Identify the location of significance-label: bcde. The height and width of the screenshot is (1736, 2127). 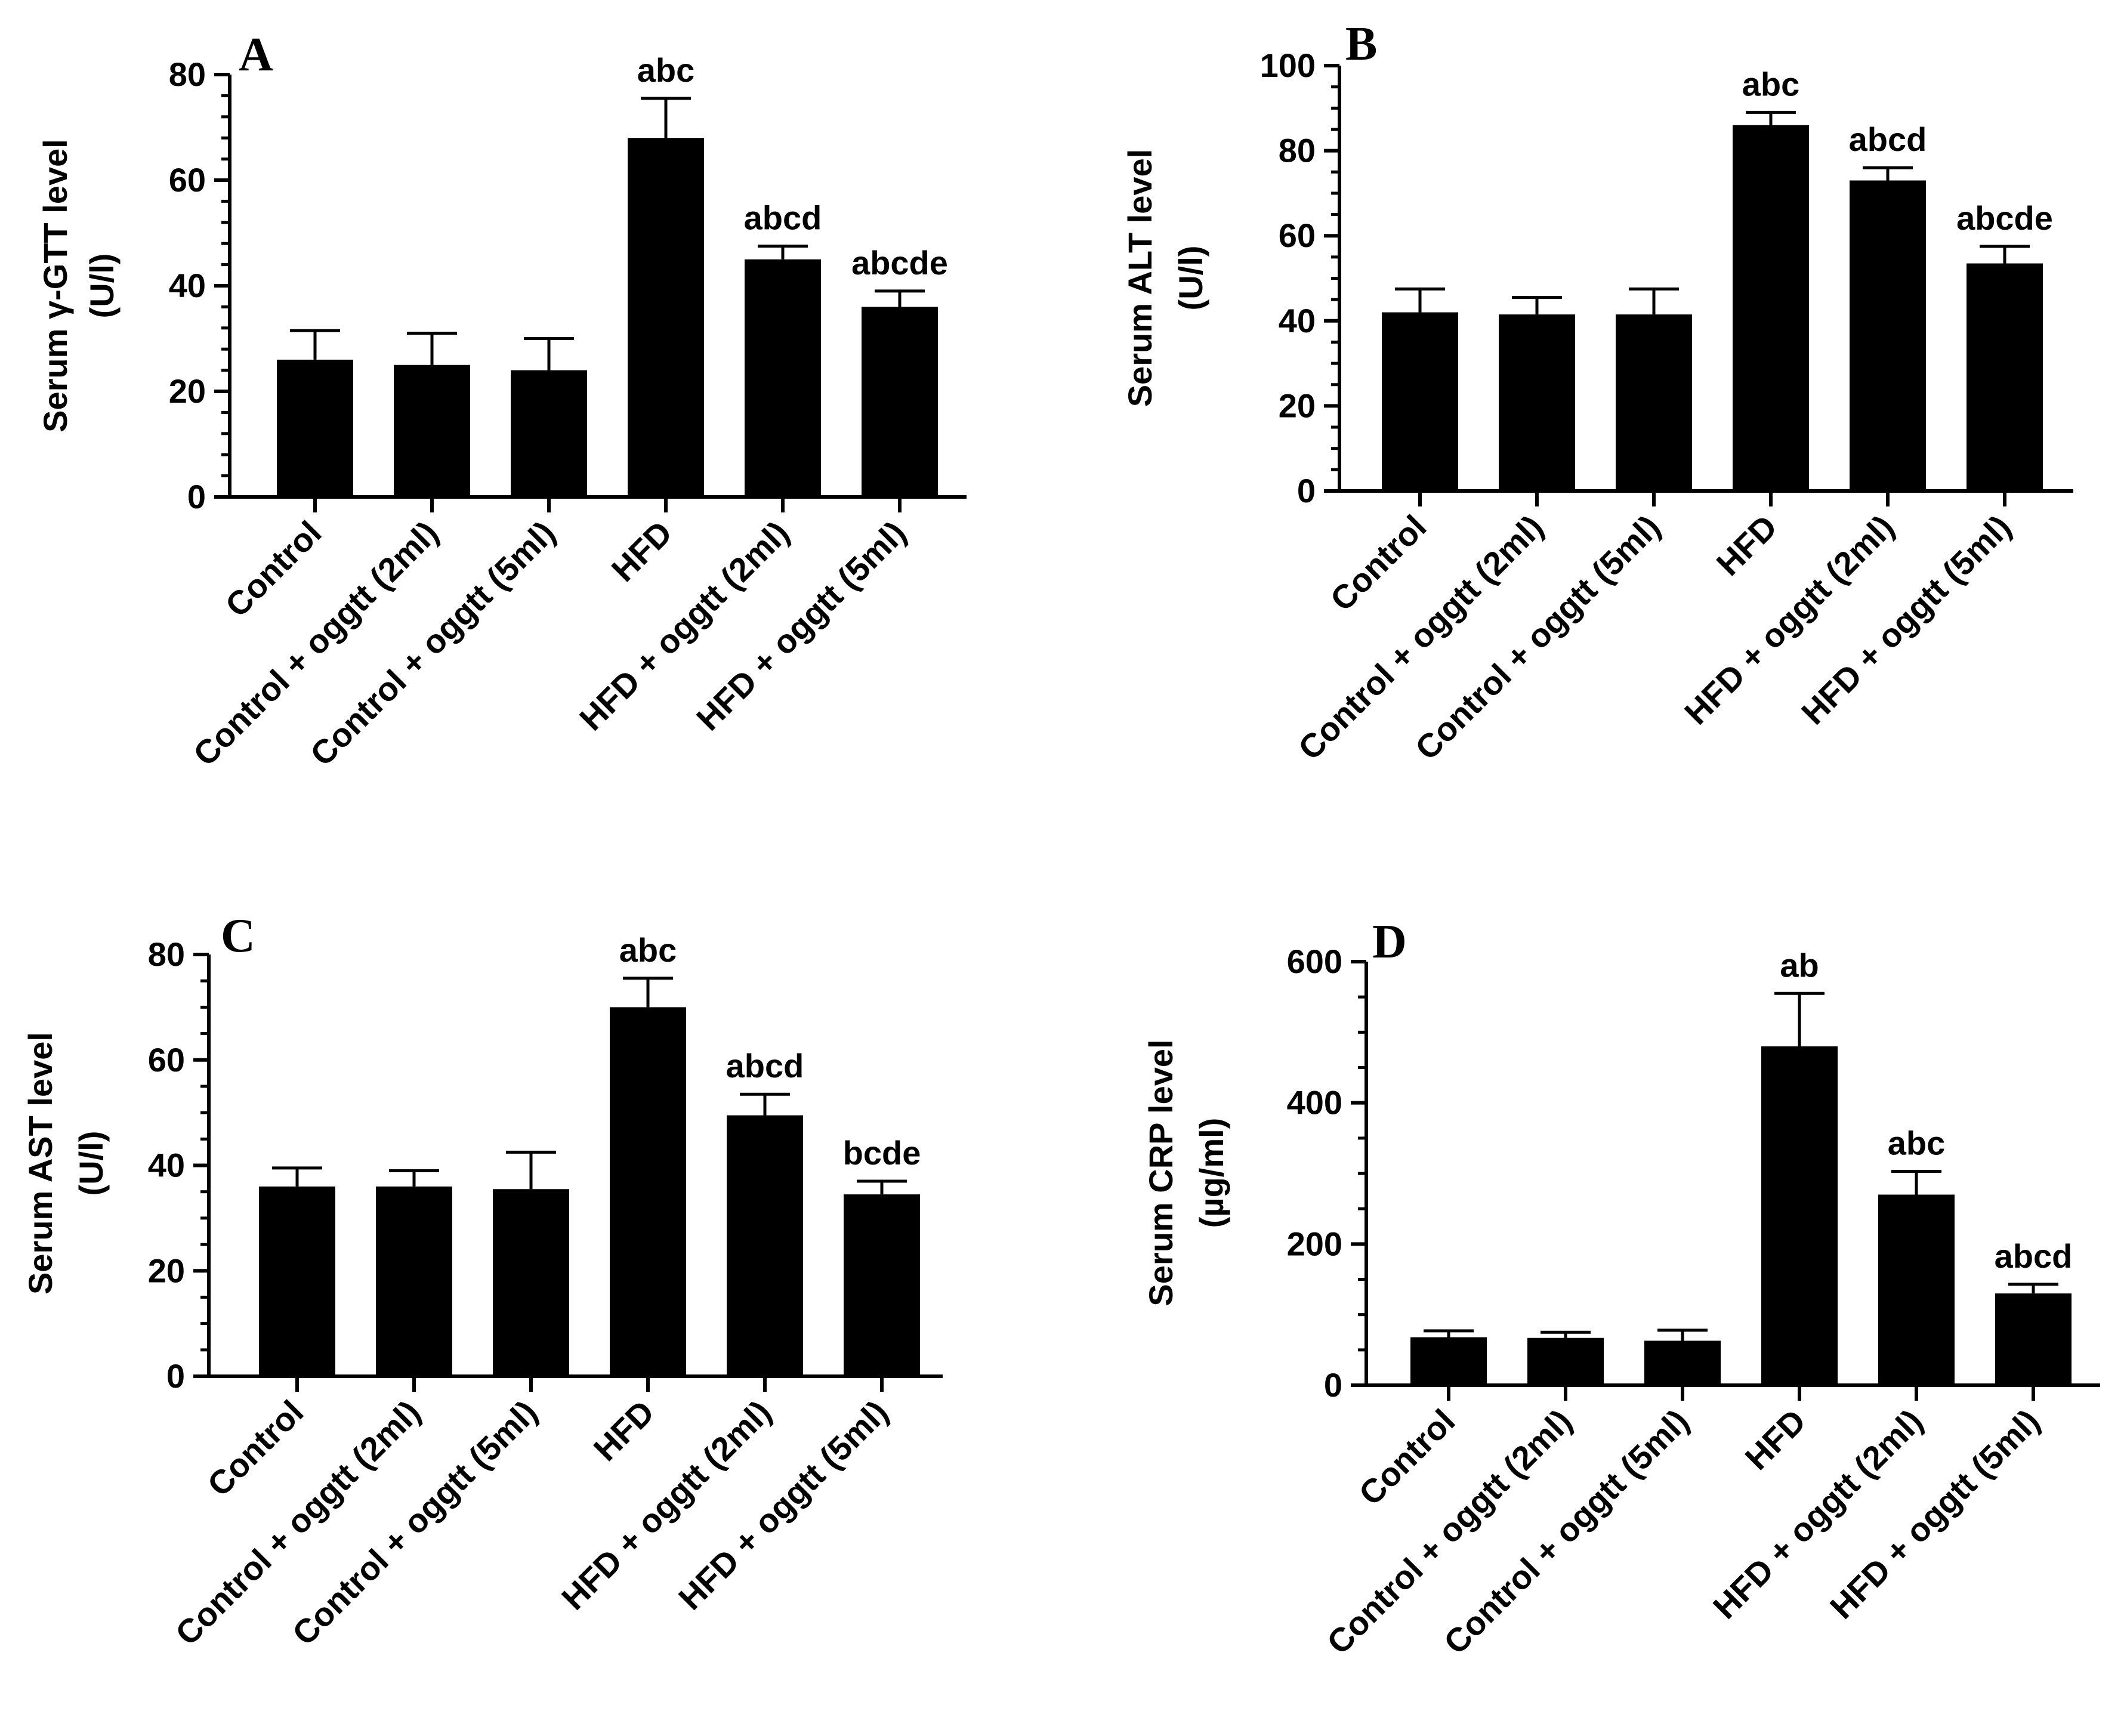
(882, 1153).